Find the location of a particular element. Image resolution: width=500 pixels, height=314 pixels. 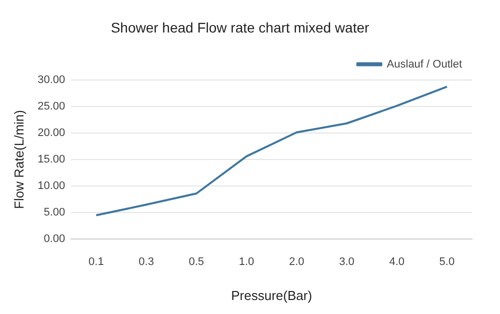

x-tick-label: 5.0 is located at coordinates (447, 262).